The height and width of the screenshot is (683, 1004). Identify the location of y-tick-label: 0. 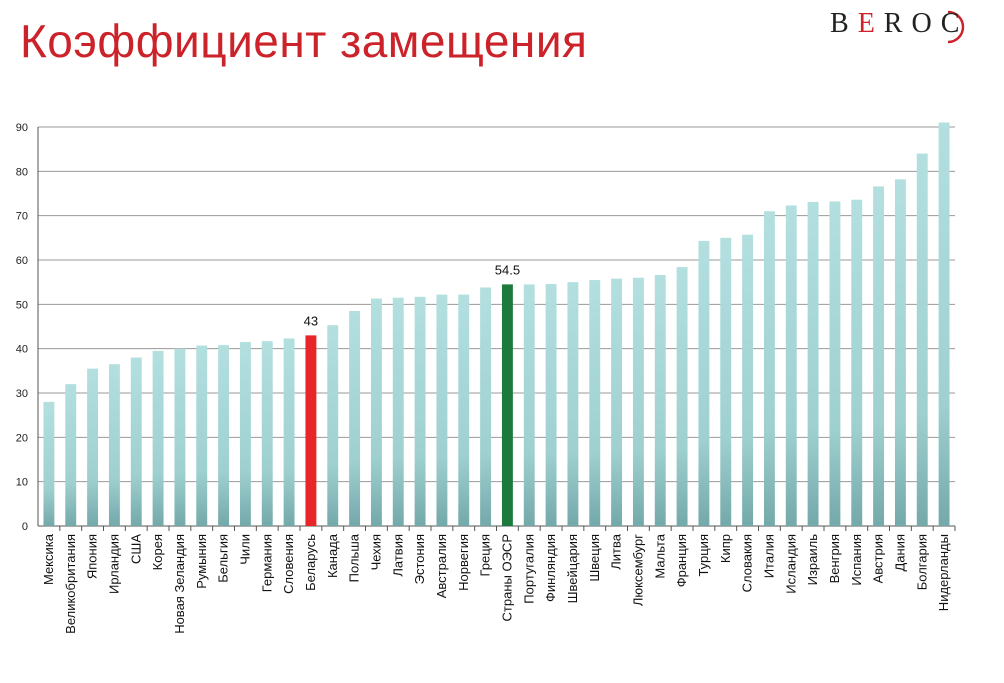
(25, 527).